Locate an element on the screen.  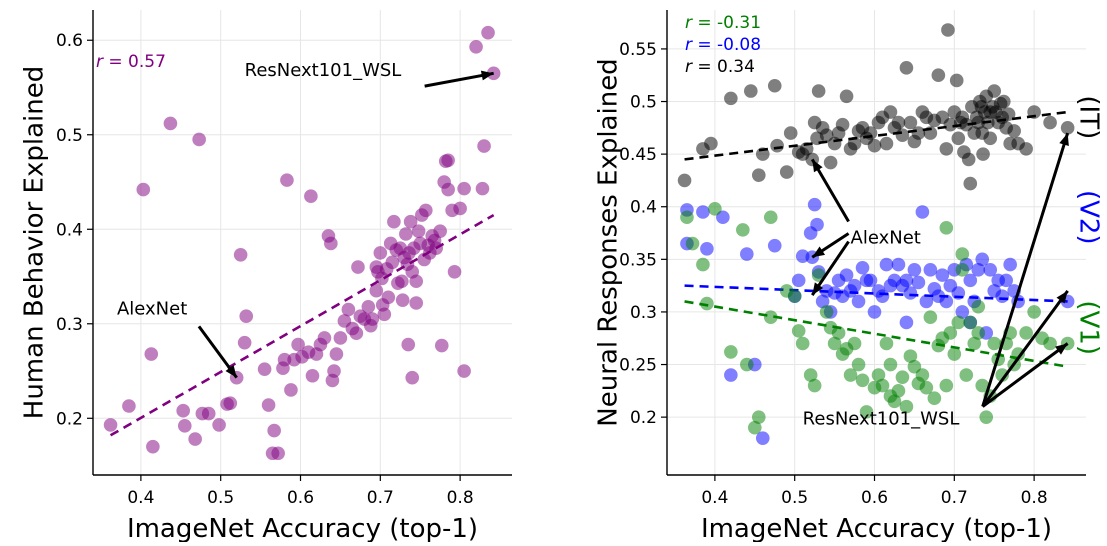
correlation-label: r = -0.08 is located at coordinates (723, 45).